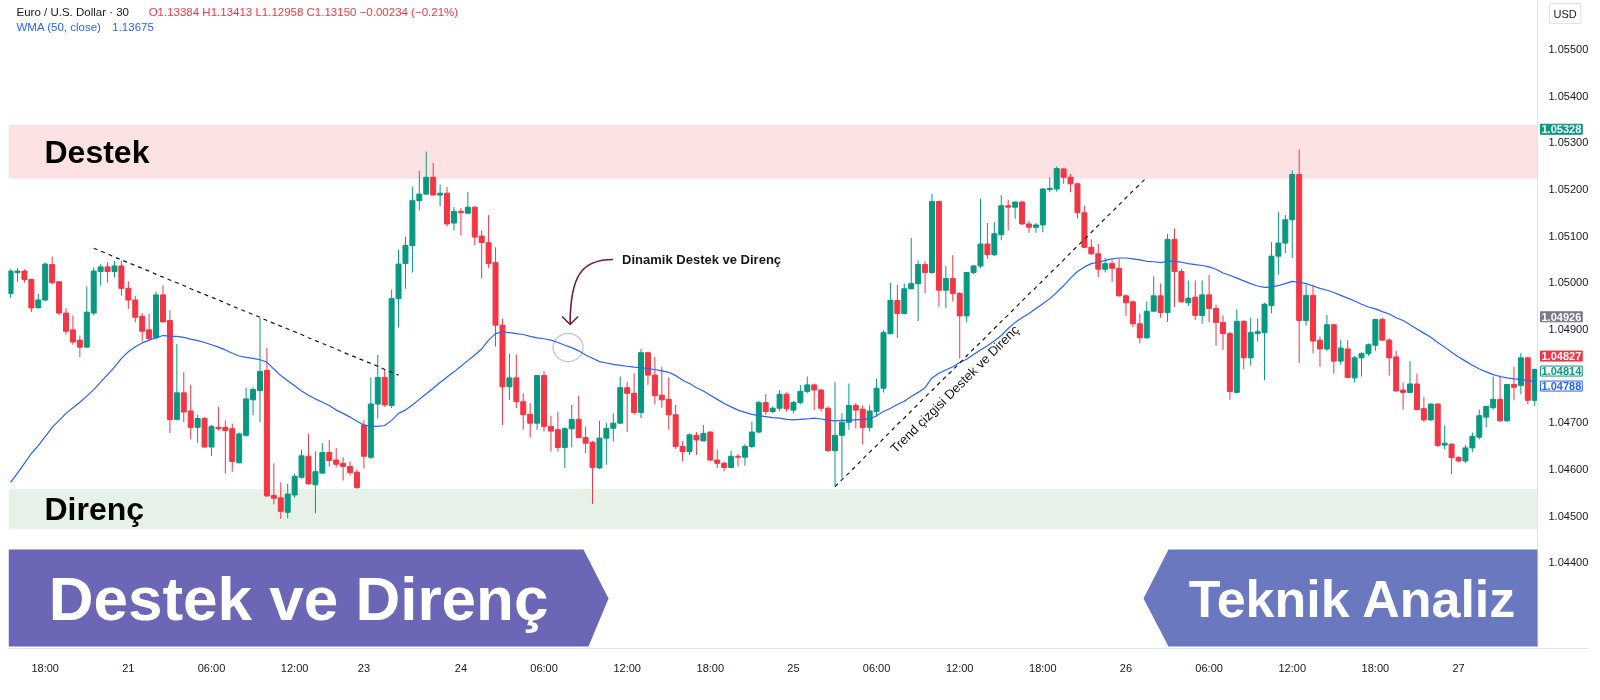 This screenshot has width=1600, height=700. I want to click on y-tick-label: 1.04500, so click(1568, 515).